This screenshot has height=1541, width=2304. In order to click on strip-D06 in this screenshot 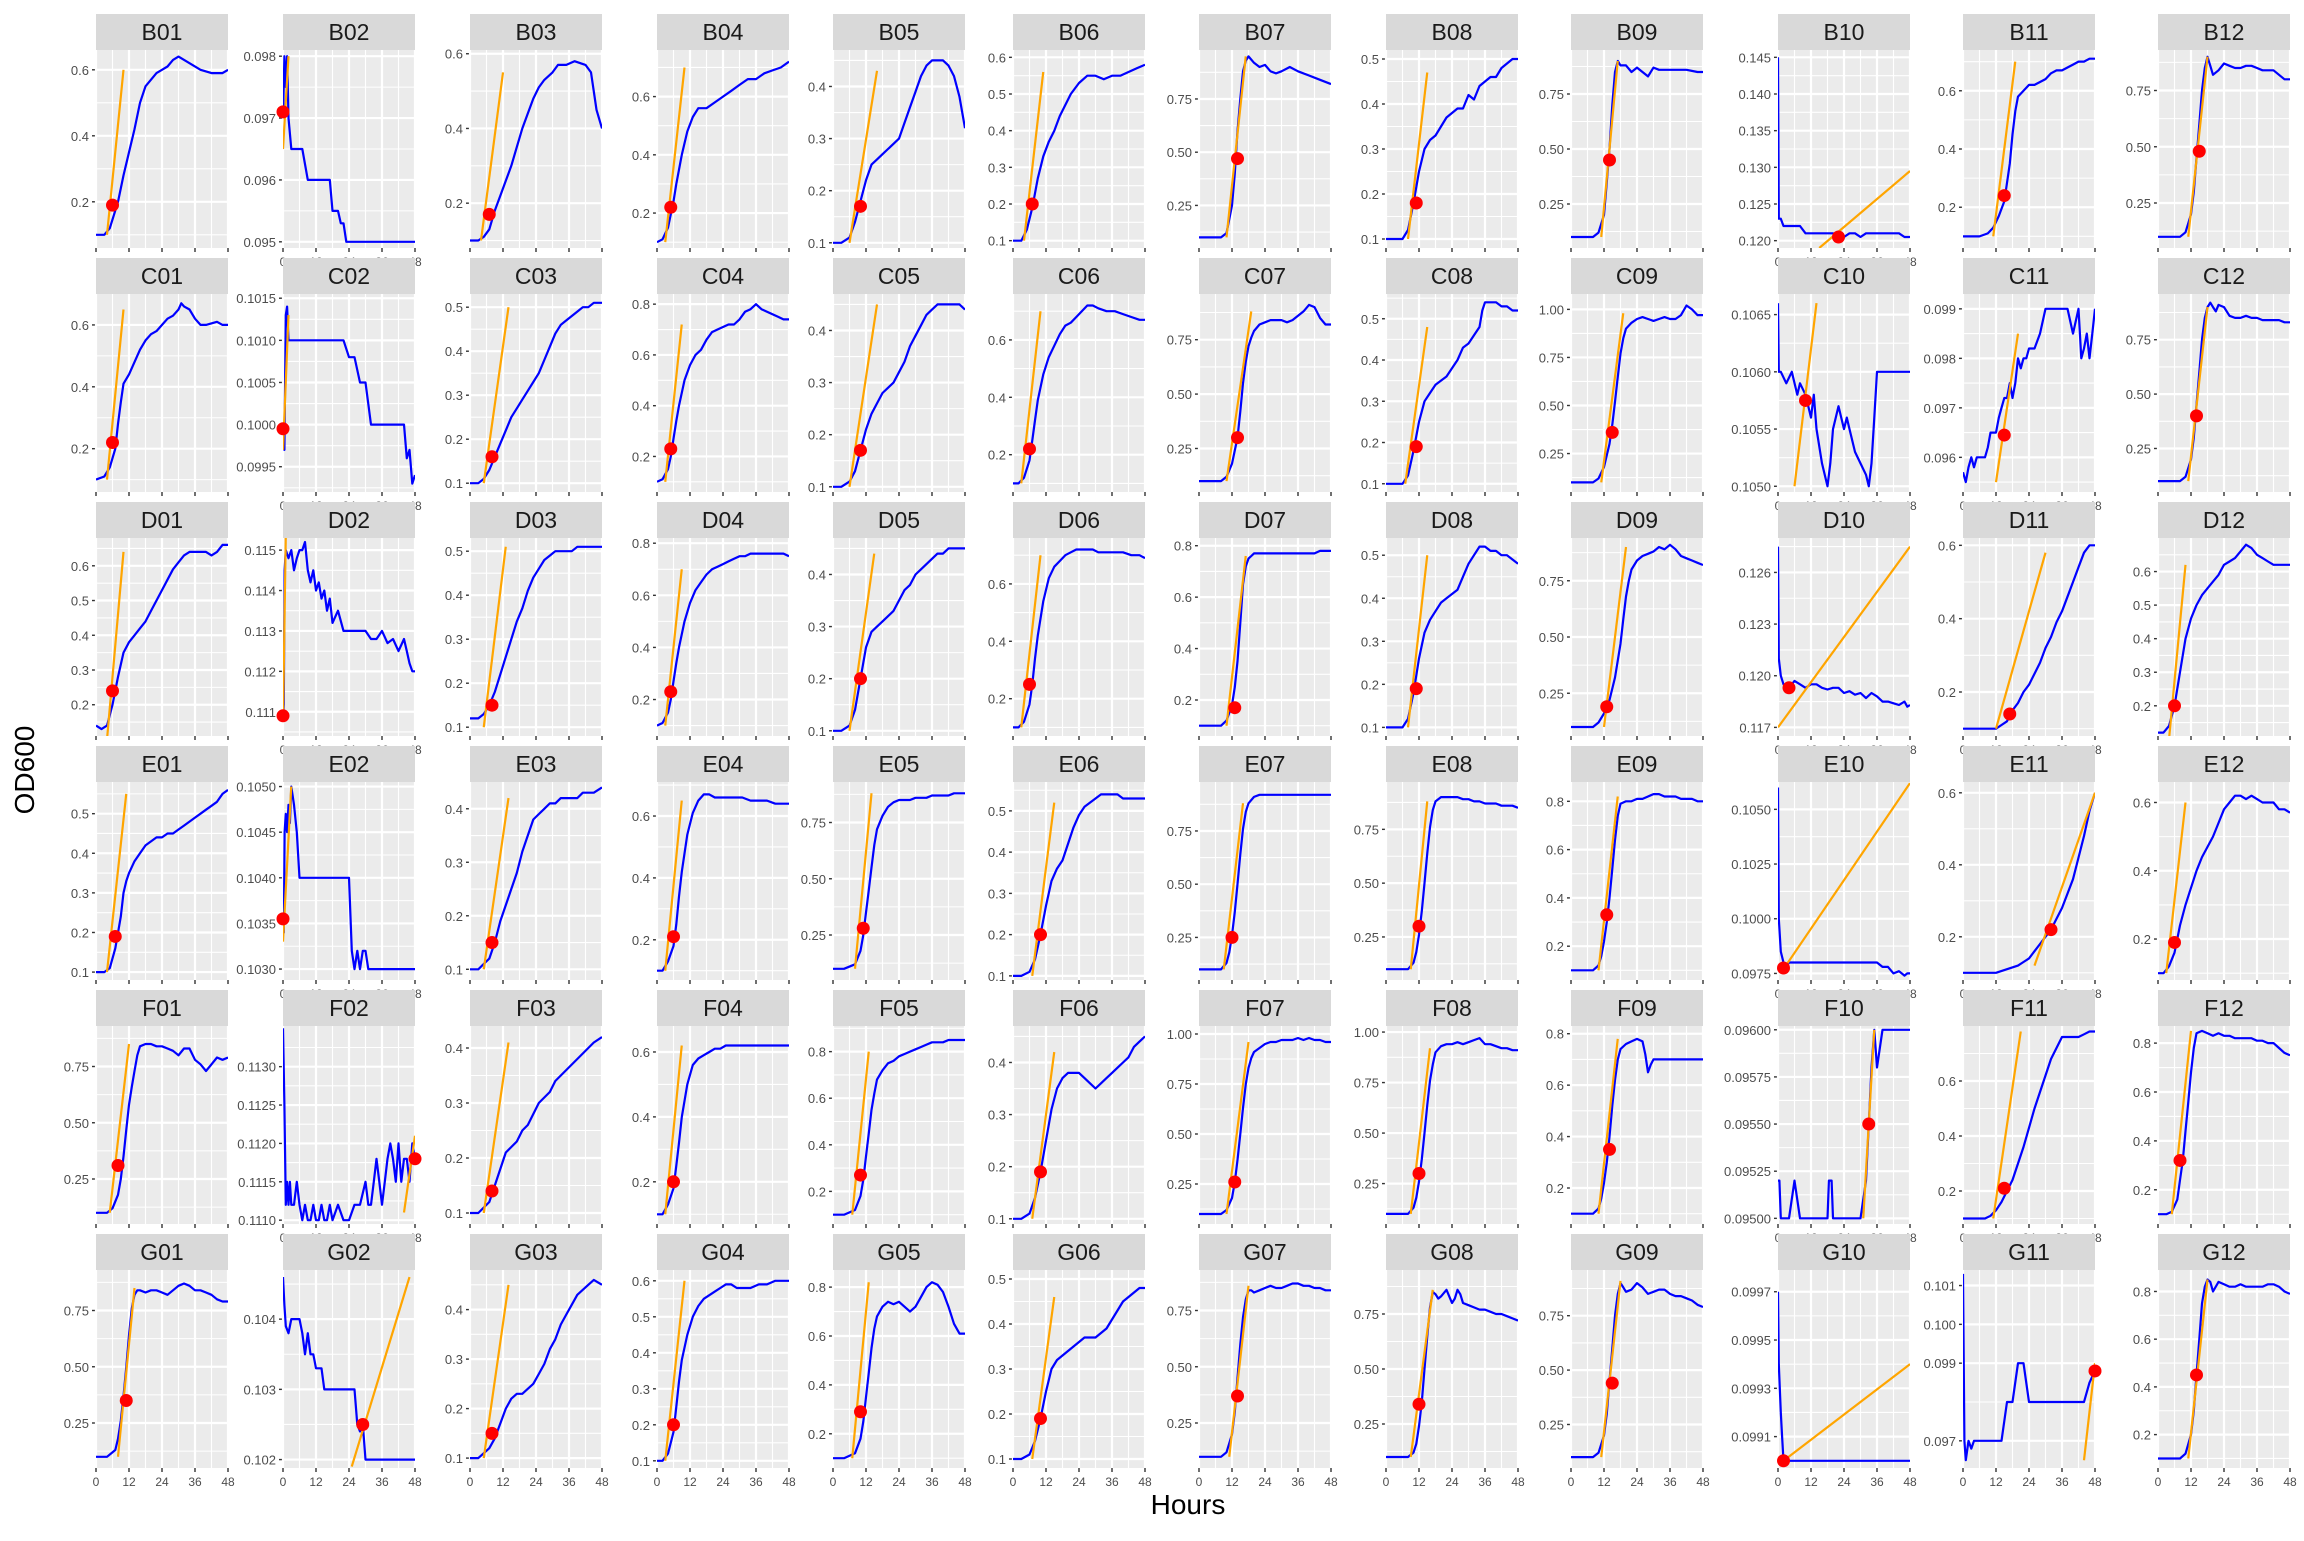, I will do `click(1079, 520)`.